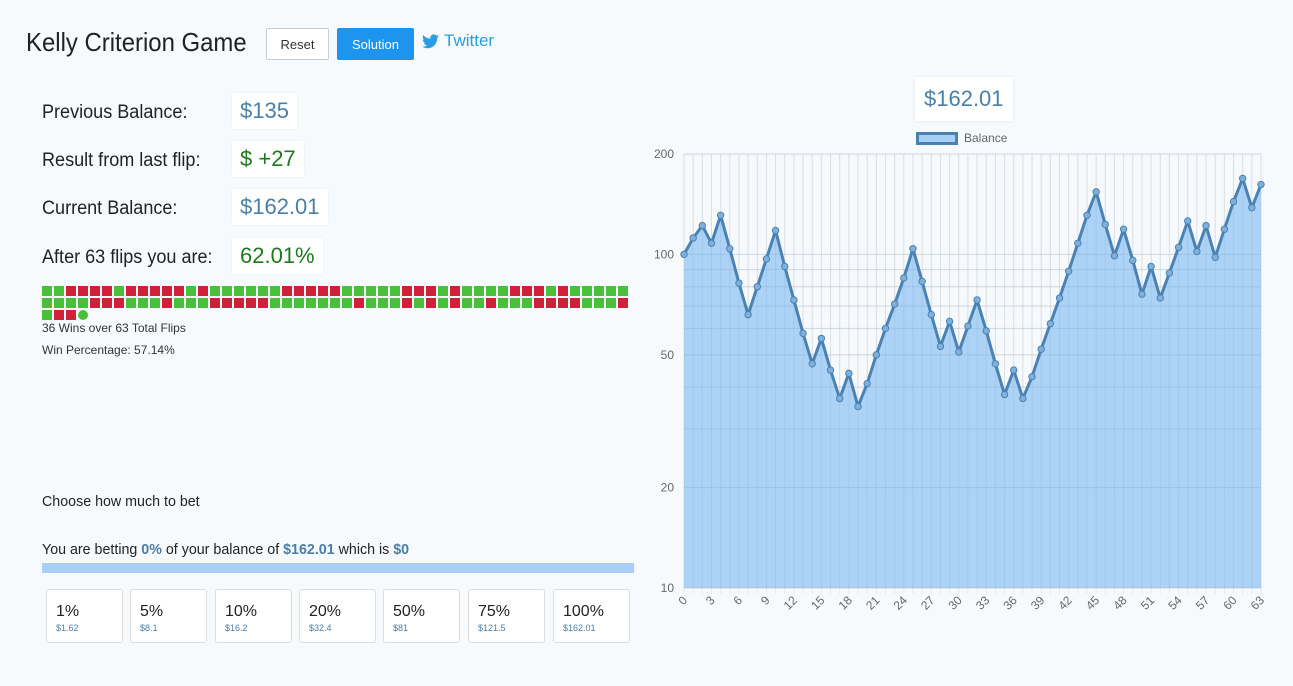 The height and width of the screenshot is (686, 1293). What do you see at coordinates (846, 603) in the screenshot?
I see `x-tick-label: 18` at bounding box center [846, 603].